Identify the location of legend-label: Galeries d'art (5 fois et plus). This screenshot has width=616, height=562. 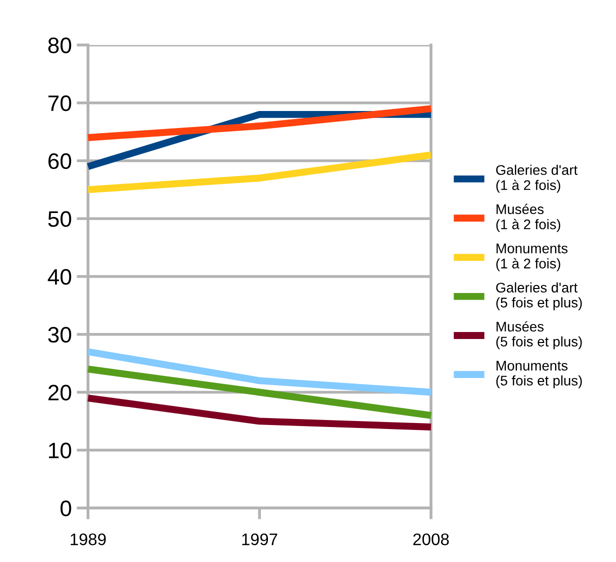
(539, 296).